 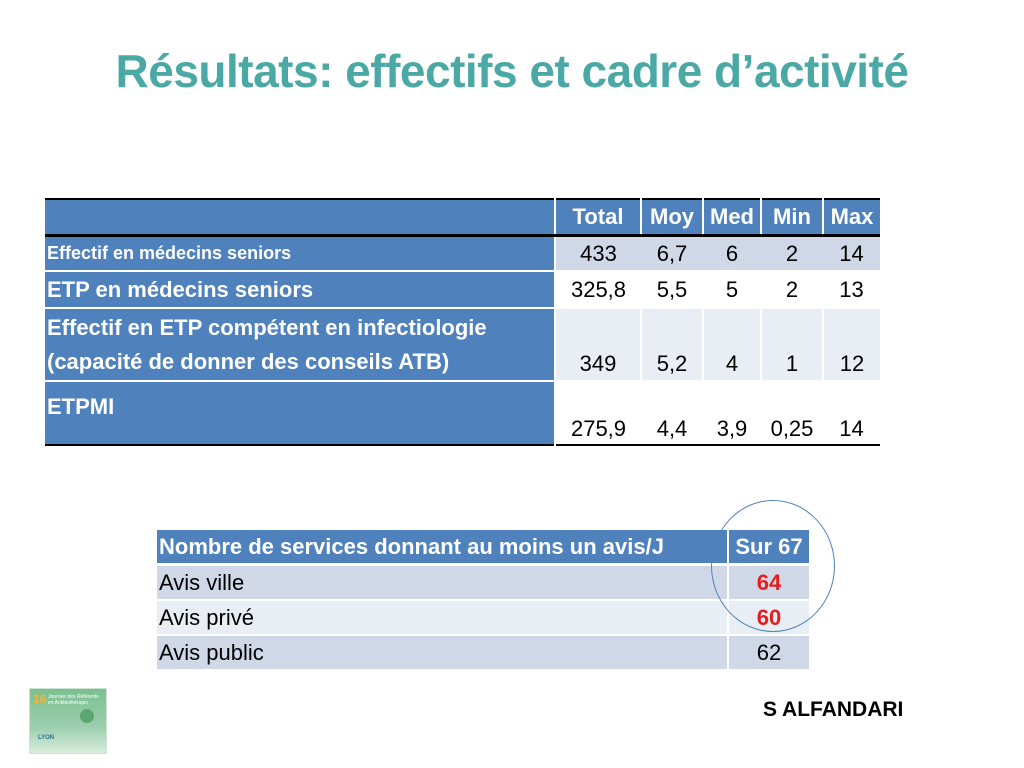 I want to click on leaf-icon, so click(x=87, y=716).